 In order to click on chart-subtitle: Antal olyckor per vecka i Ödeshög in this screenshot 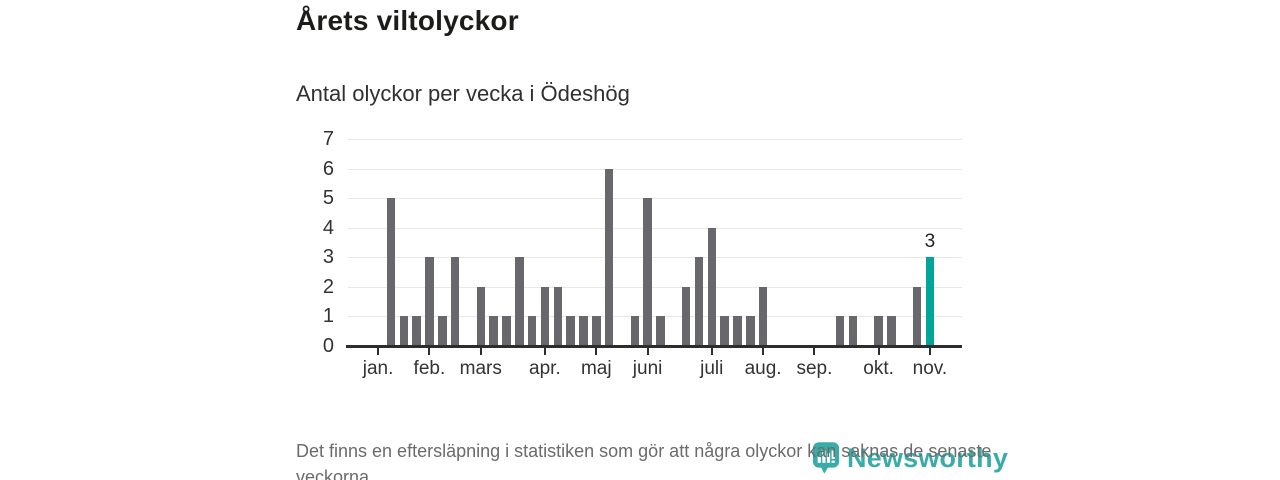, I will do `click(463, 93)`.